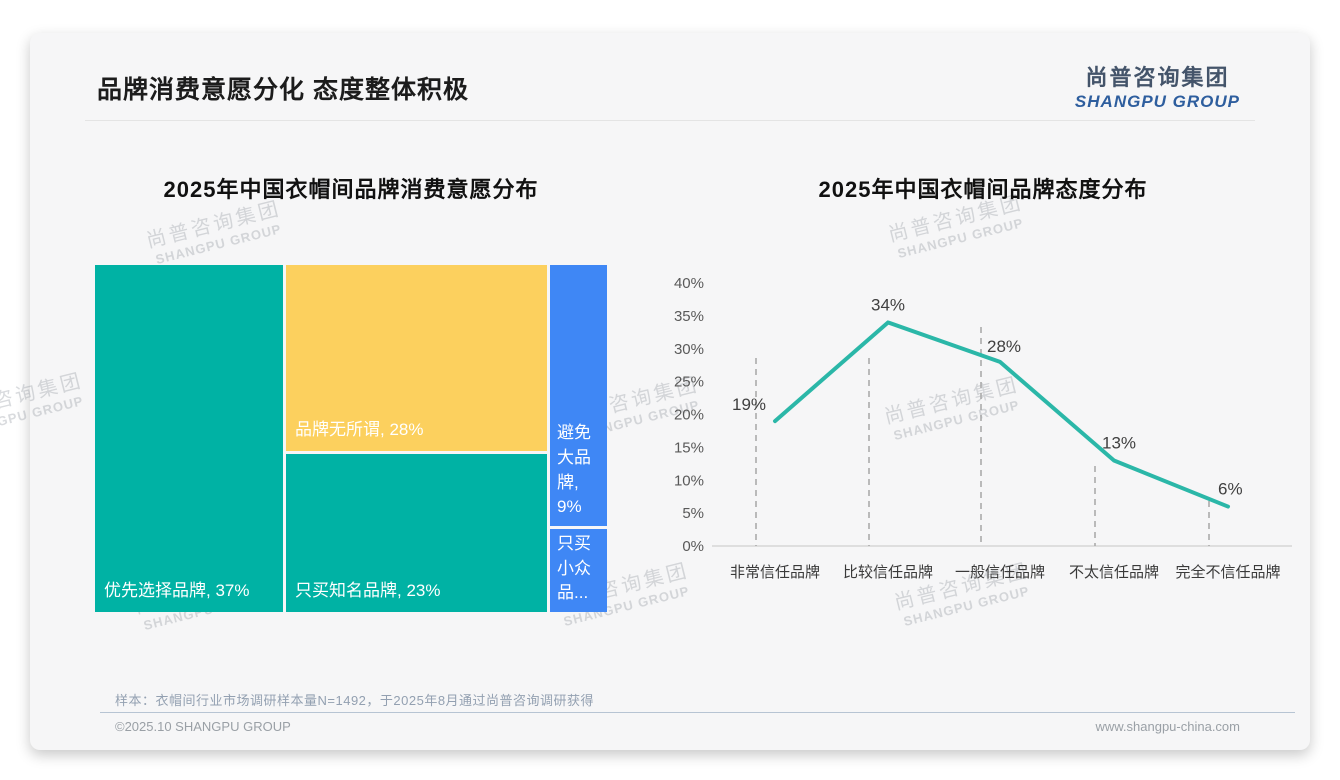 This screenshot has width=1340, height=780. What do you see at coordinates (689, 447) in the screenshot?
I see `y-axis-tick: 15%` at bounding box center [689, 447].